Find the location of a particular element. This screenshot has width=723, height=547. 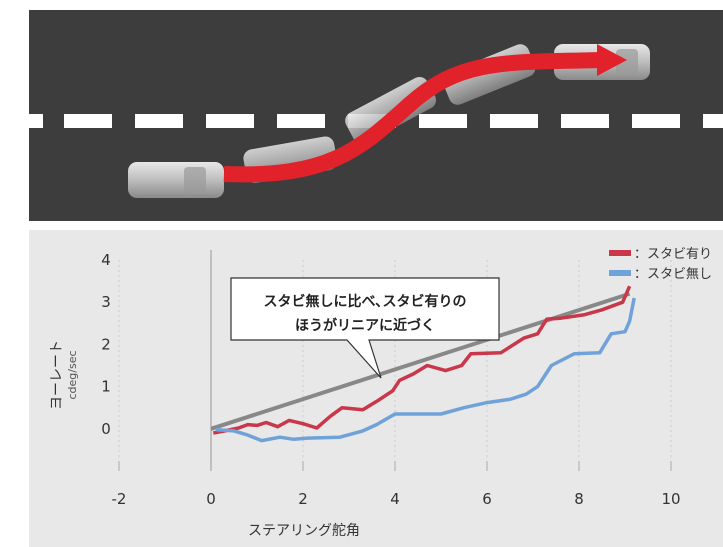

legend-swatch-with-stabilizer is located at coordinates (620, 253).